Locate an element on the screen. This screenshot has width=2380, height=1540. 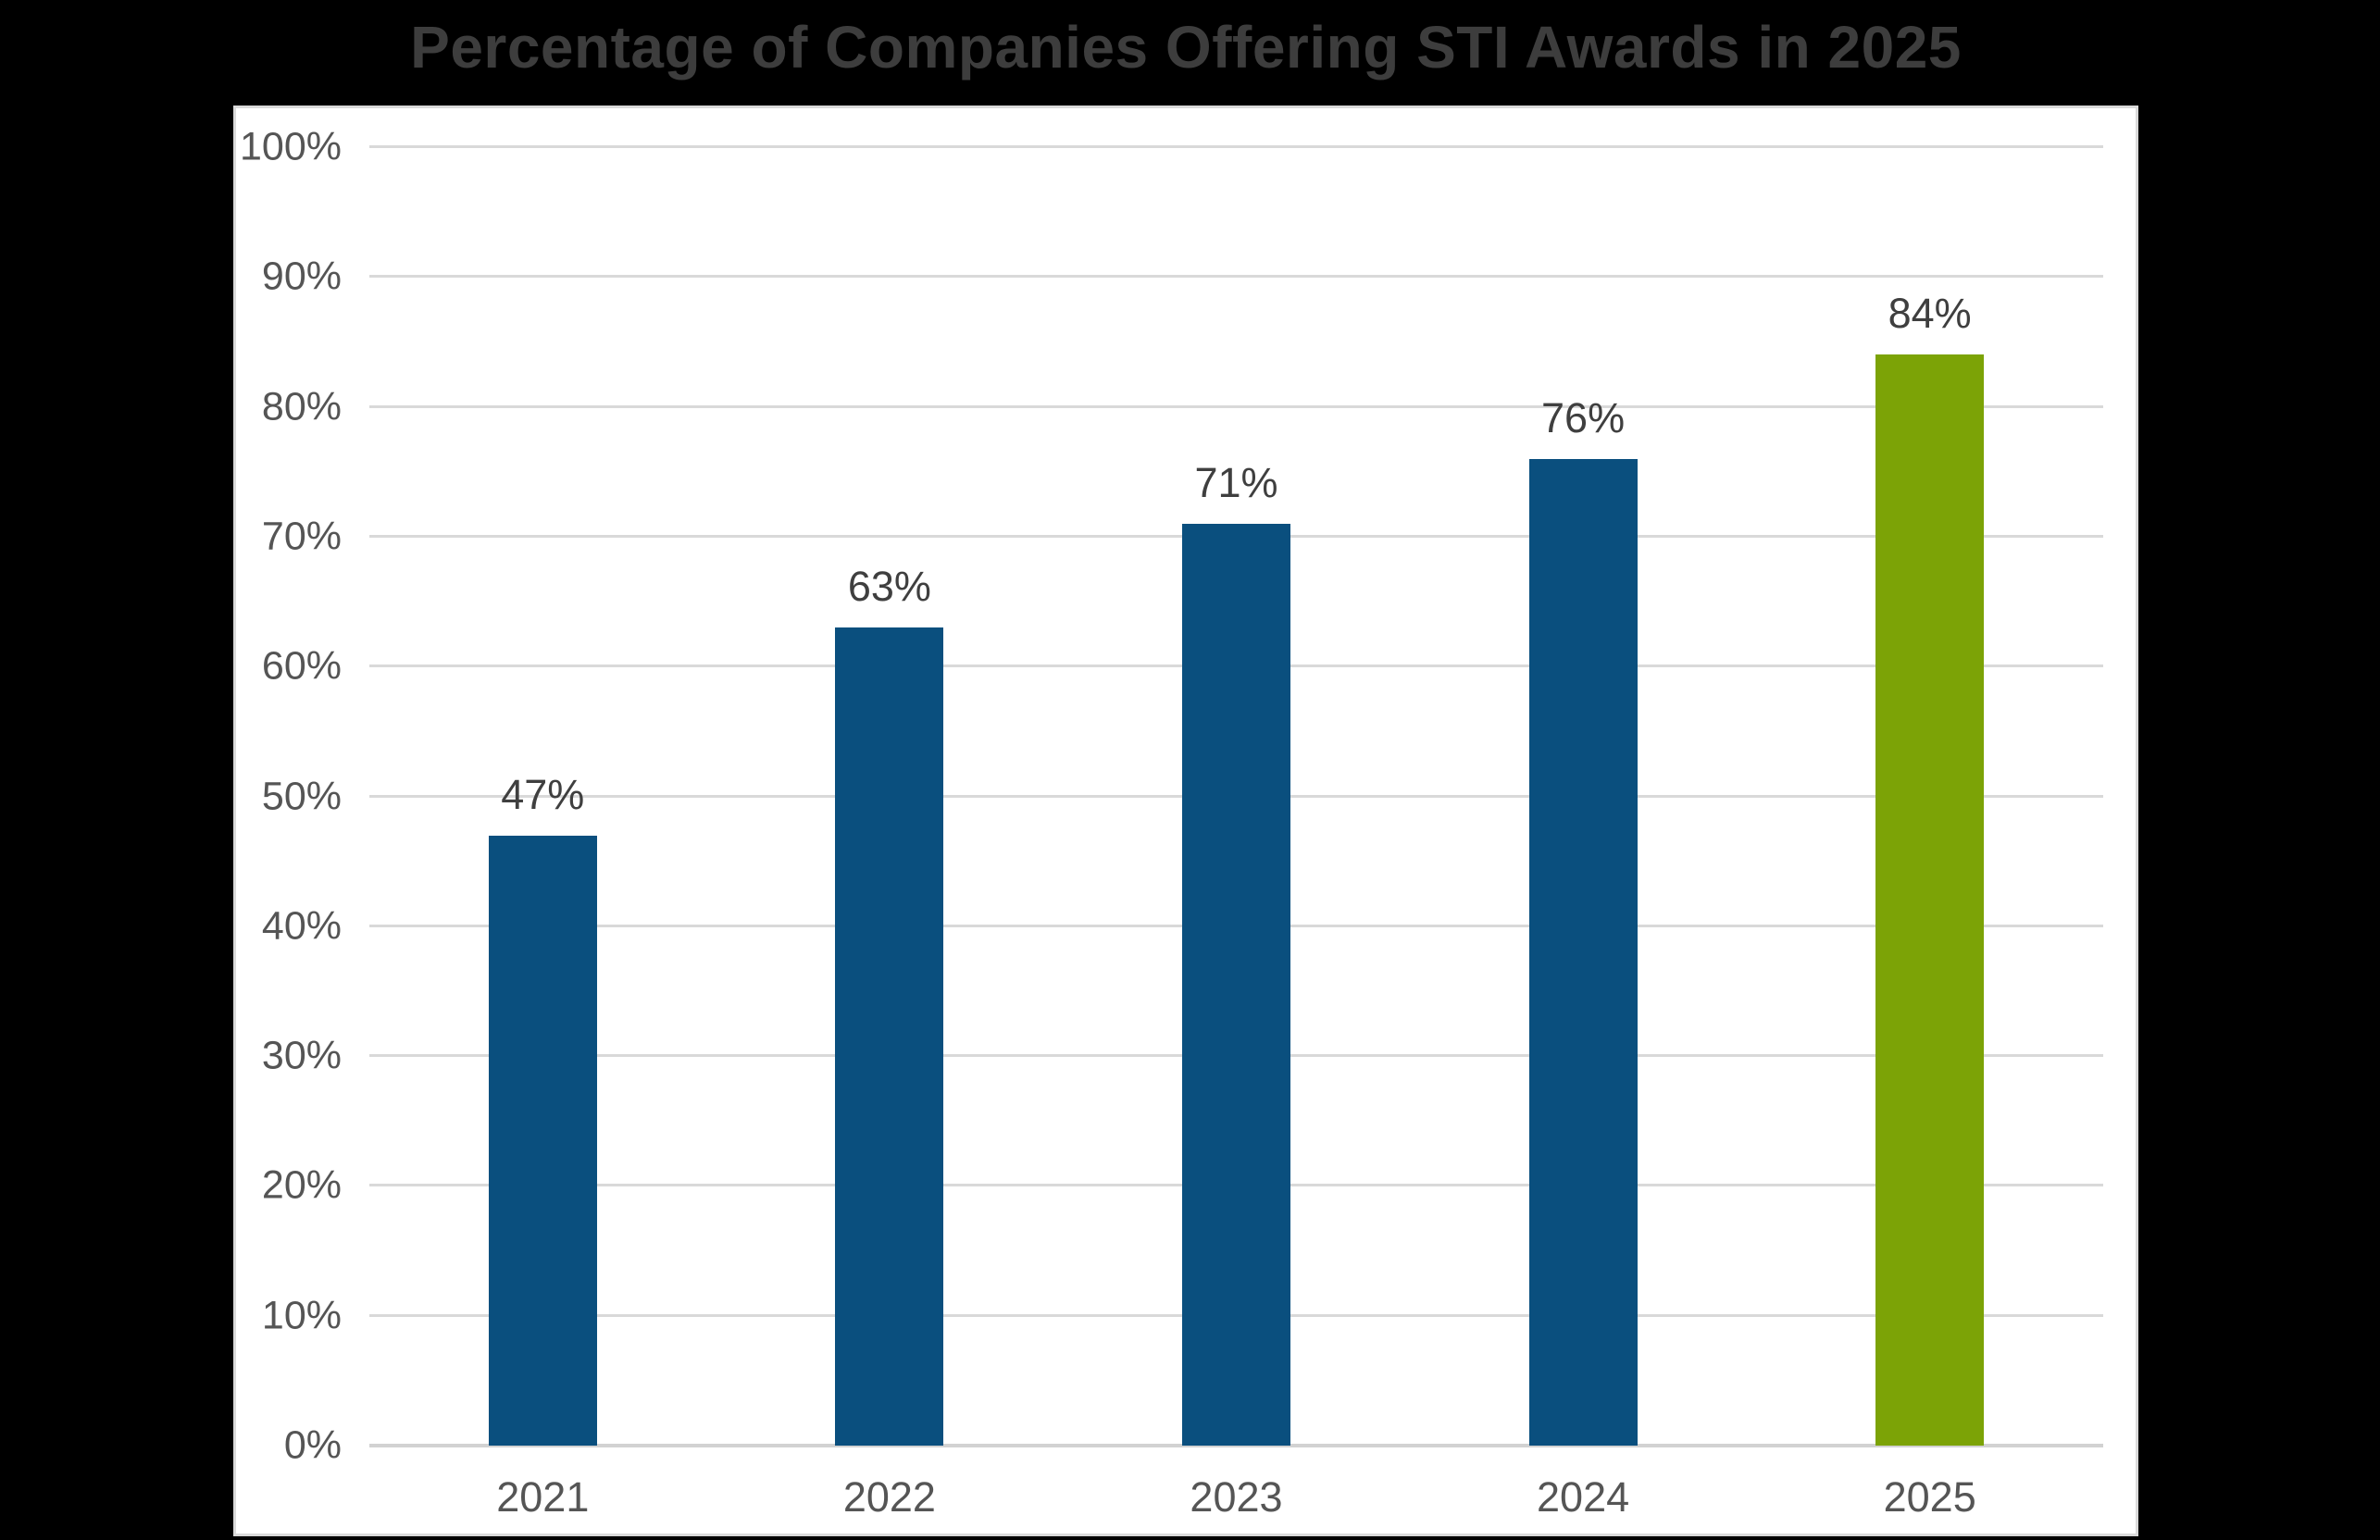
y-tick-label-50%: 50% is located at coordinates (301, 796).